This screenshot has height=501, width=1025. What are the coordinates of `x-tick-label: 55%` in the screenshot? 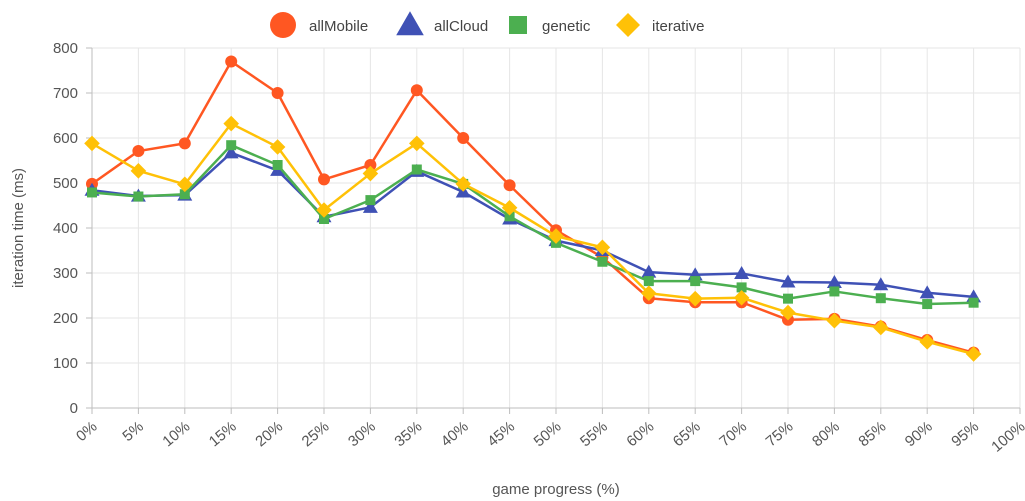 It's located at (594, 434).